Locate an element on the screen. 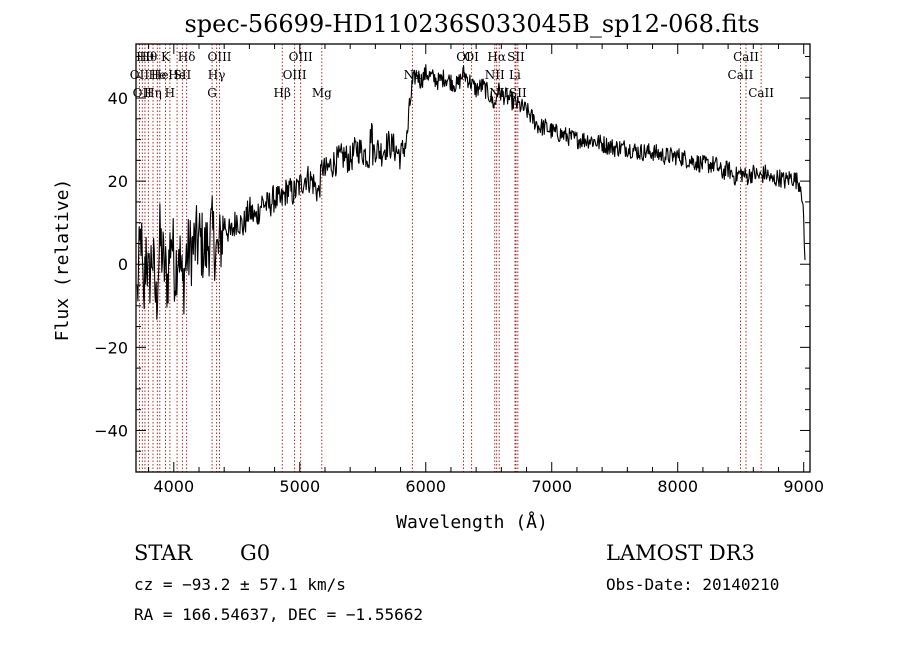  y-tick-label: −20 is located at coordinates (111, 347).